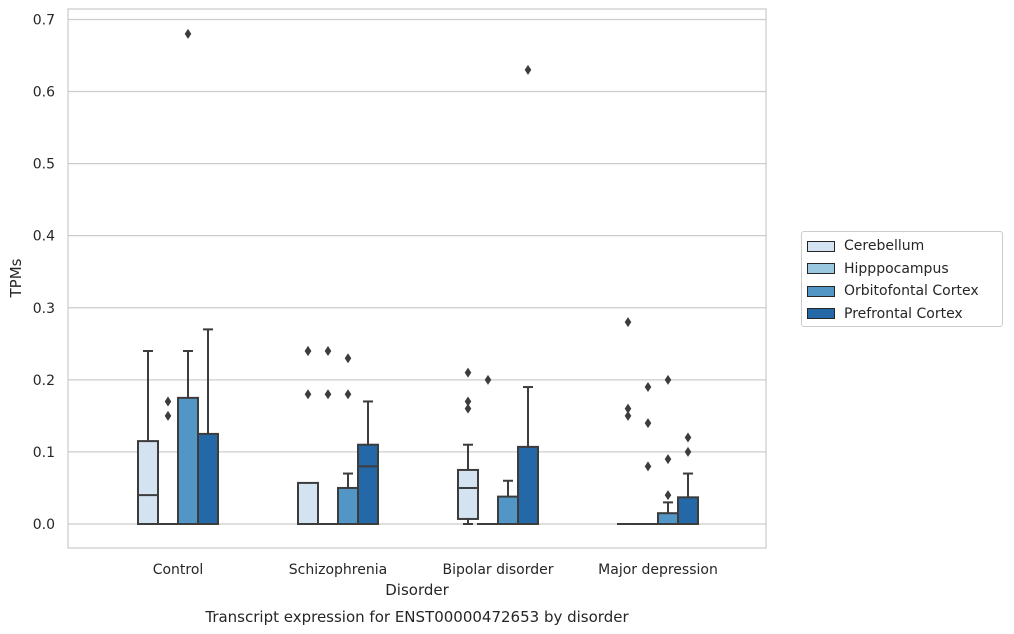 This screenshot has width=1014, height=634. What do you see at coordinates (44, 93) in the screenshot?
I see `y-tick-label: 0.6` at bounding box center [44, 93].